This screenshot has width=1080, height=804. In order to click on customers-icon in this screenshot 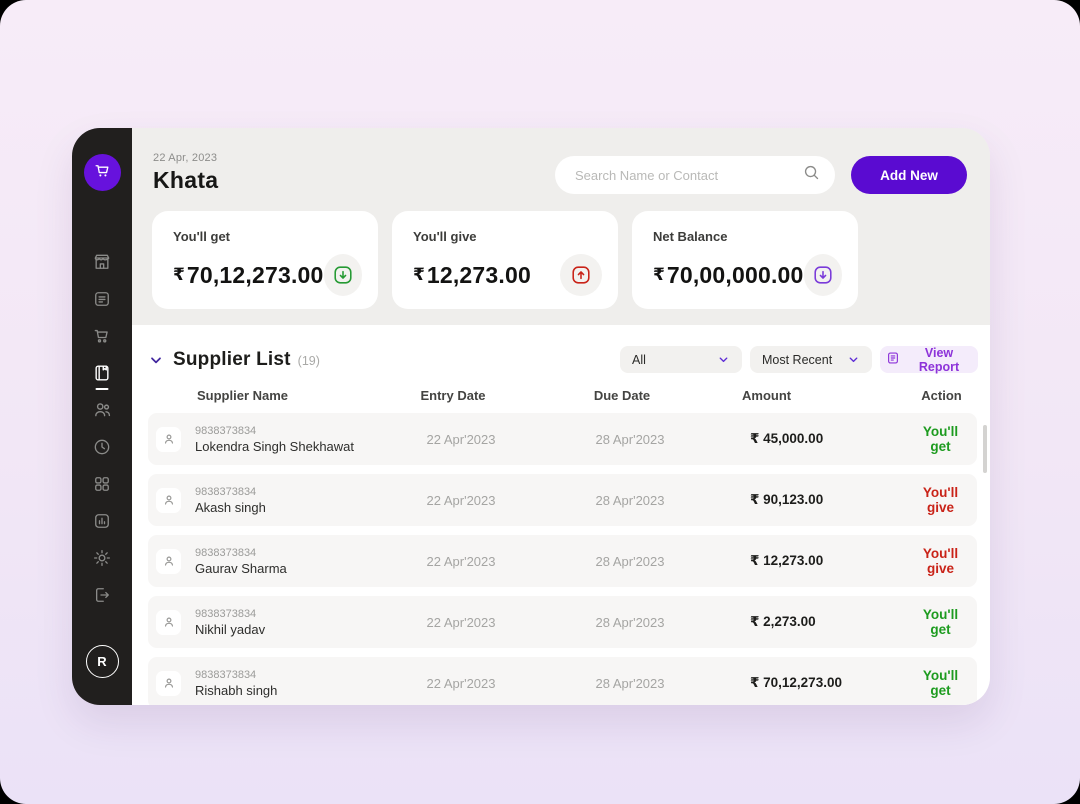, I will do `click(102, 409)`.